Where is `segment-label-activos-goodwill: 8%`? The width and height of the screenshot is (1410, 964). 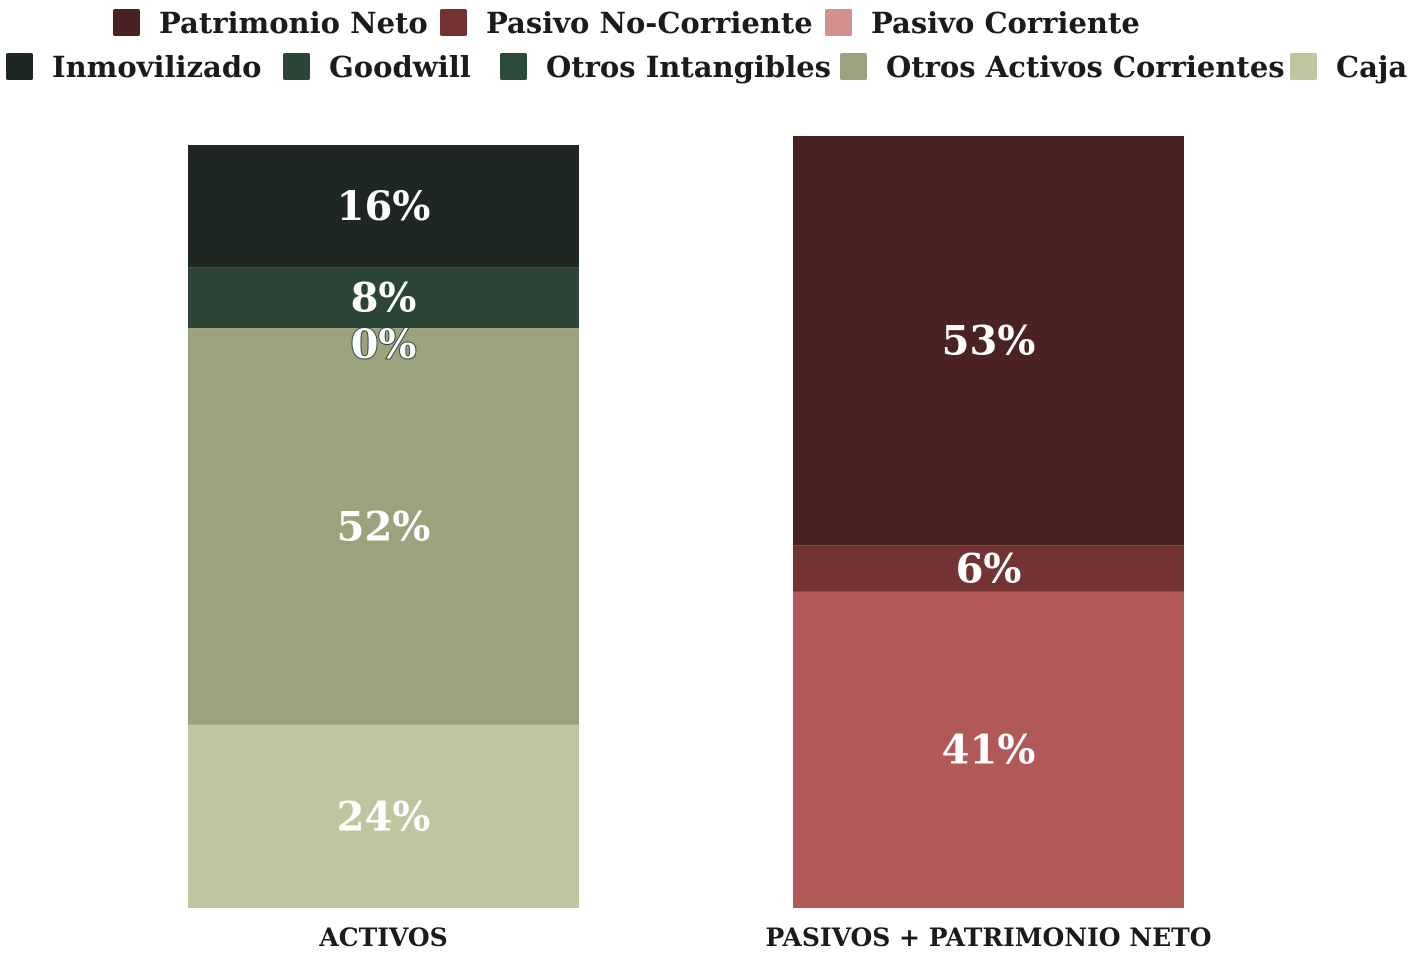 segment-label-activos-goodwill: 8% is located at coordinates (384, 298).